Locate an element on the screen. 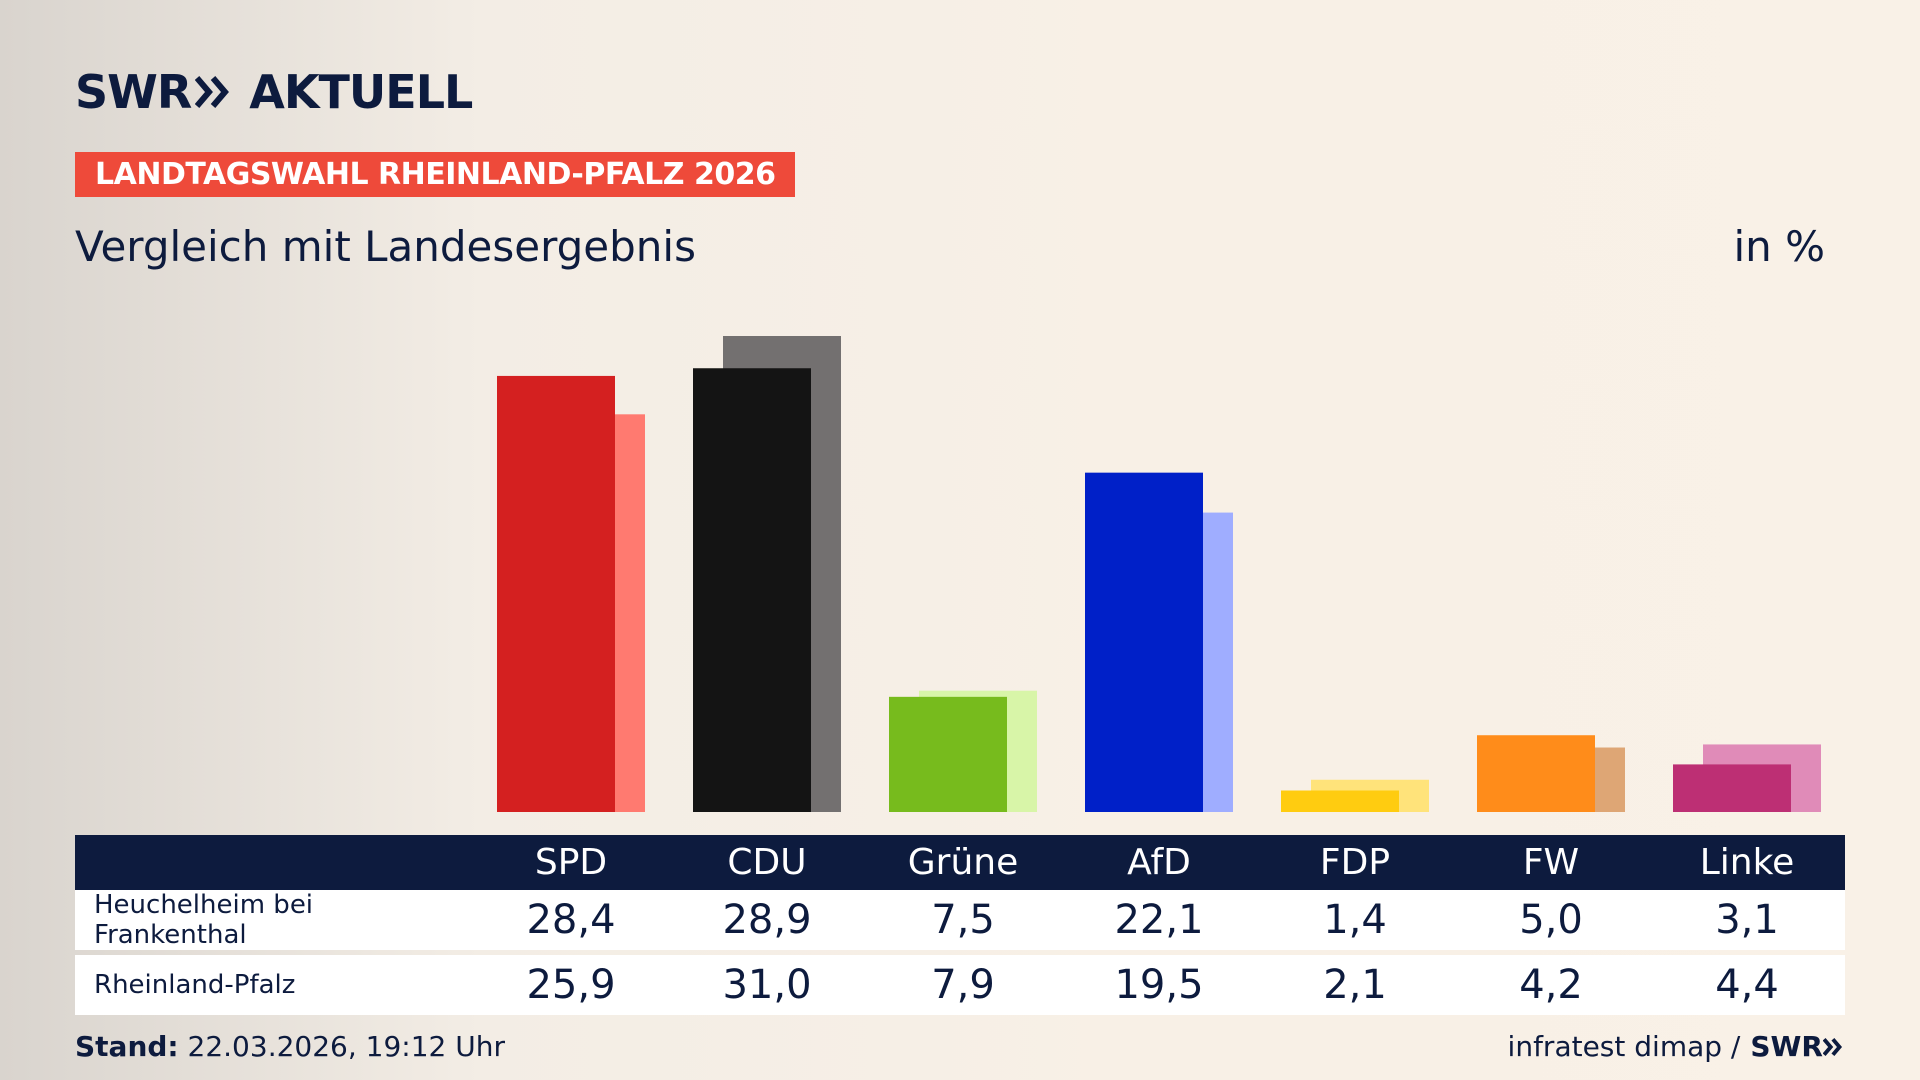 The height and width of the screenshot is (1080, 1920). bar-local-fw is located at coordinates (1536, 773).